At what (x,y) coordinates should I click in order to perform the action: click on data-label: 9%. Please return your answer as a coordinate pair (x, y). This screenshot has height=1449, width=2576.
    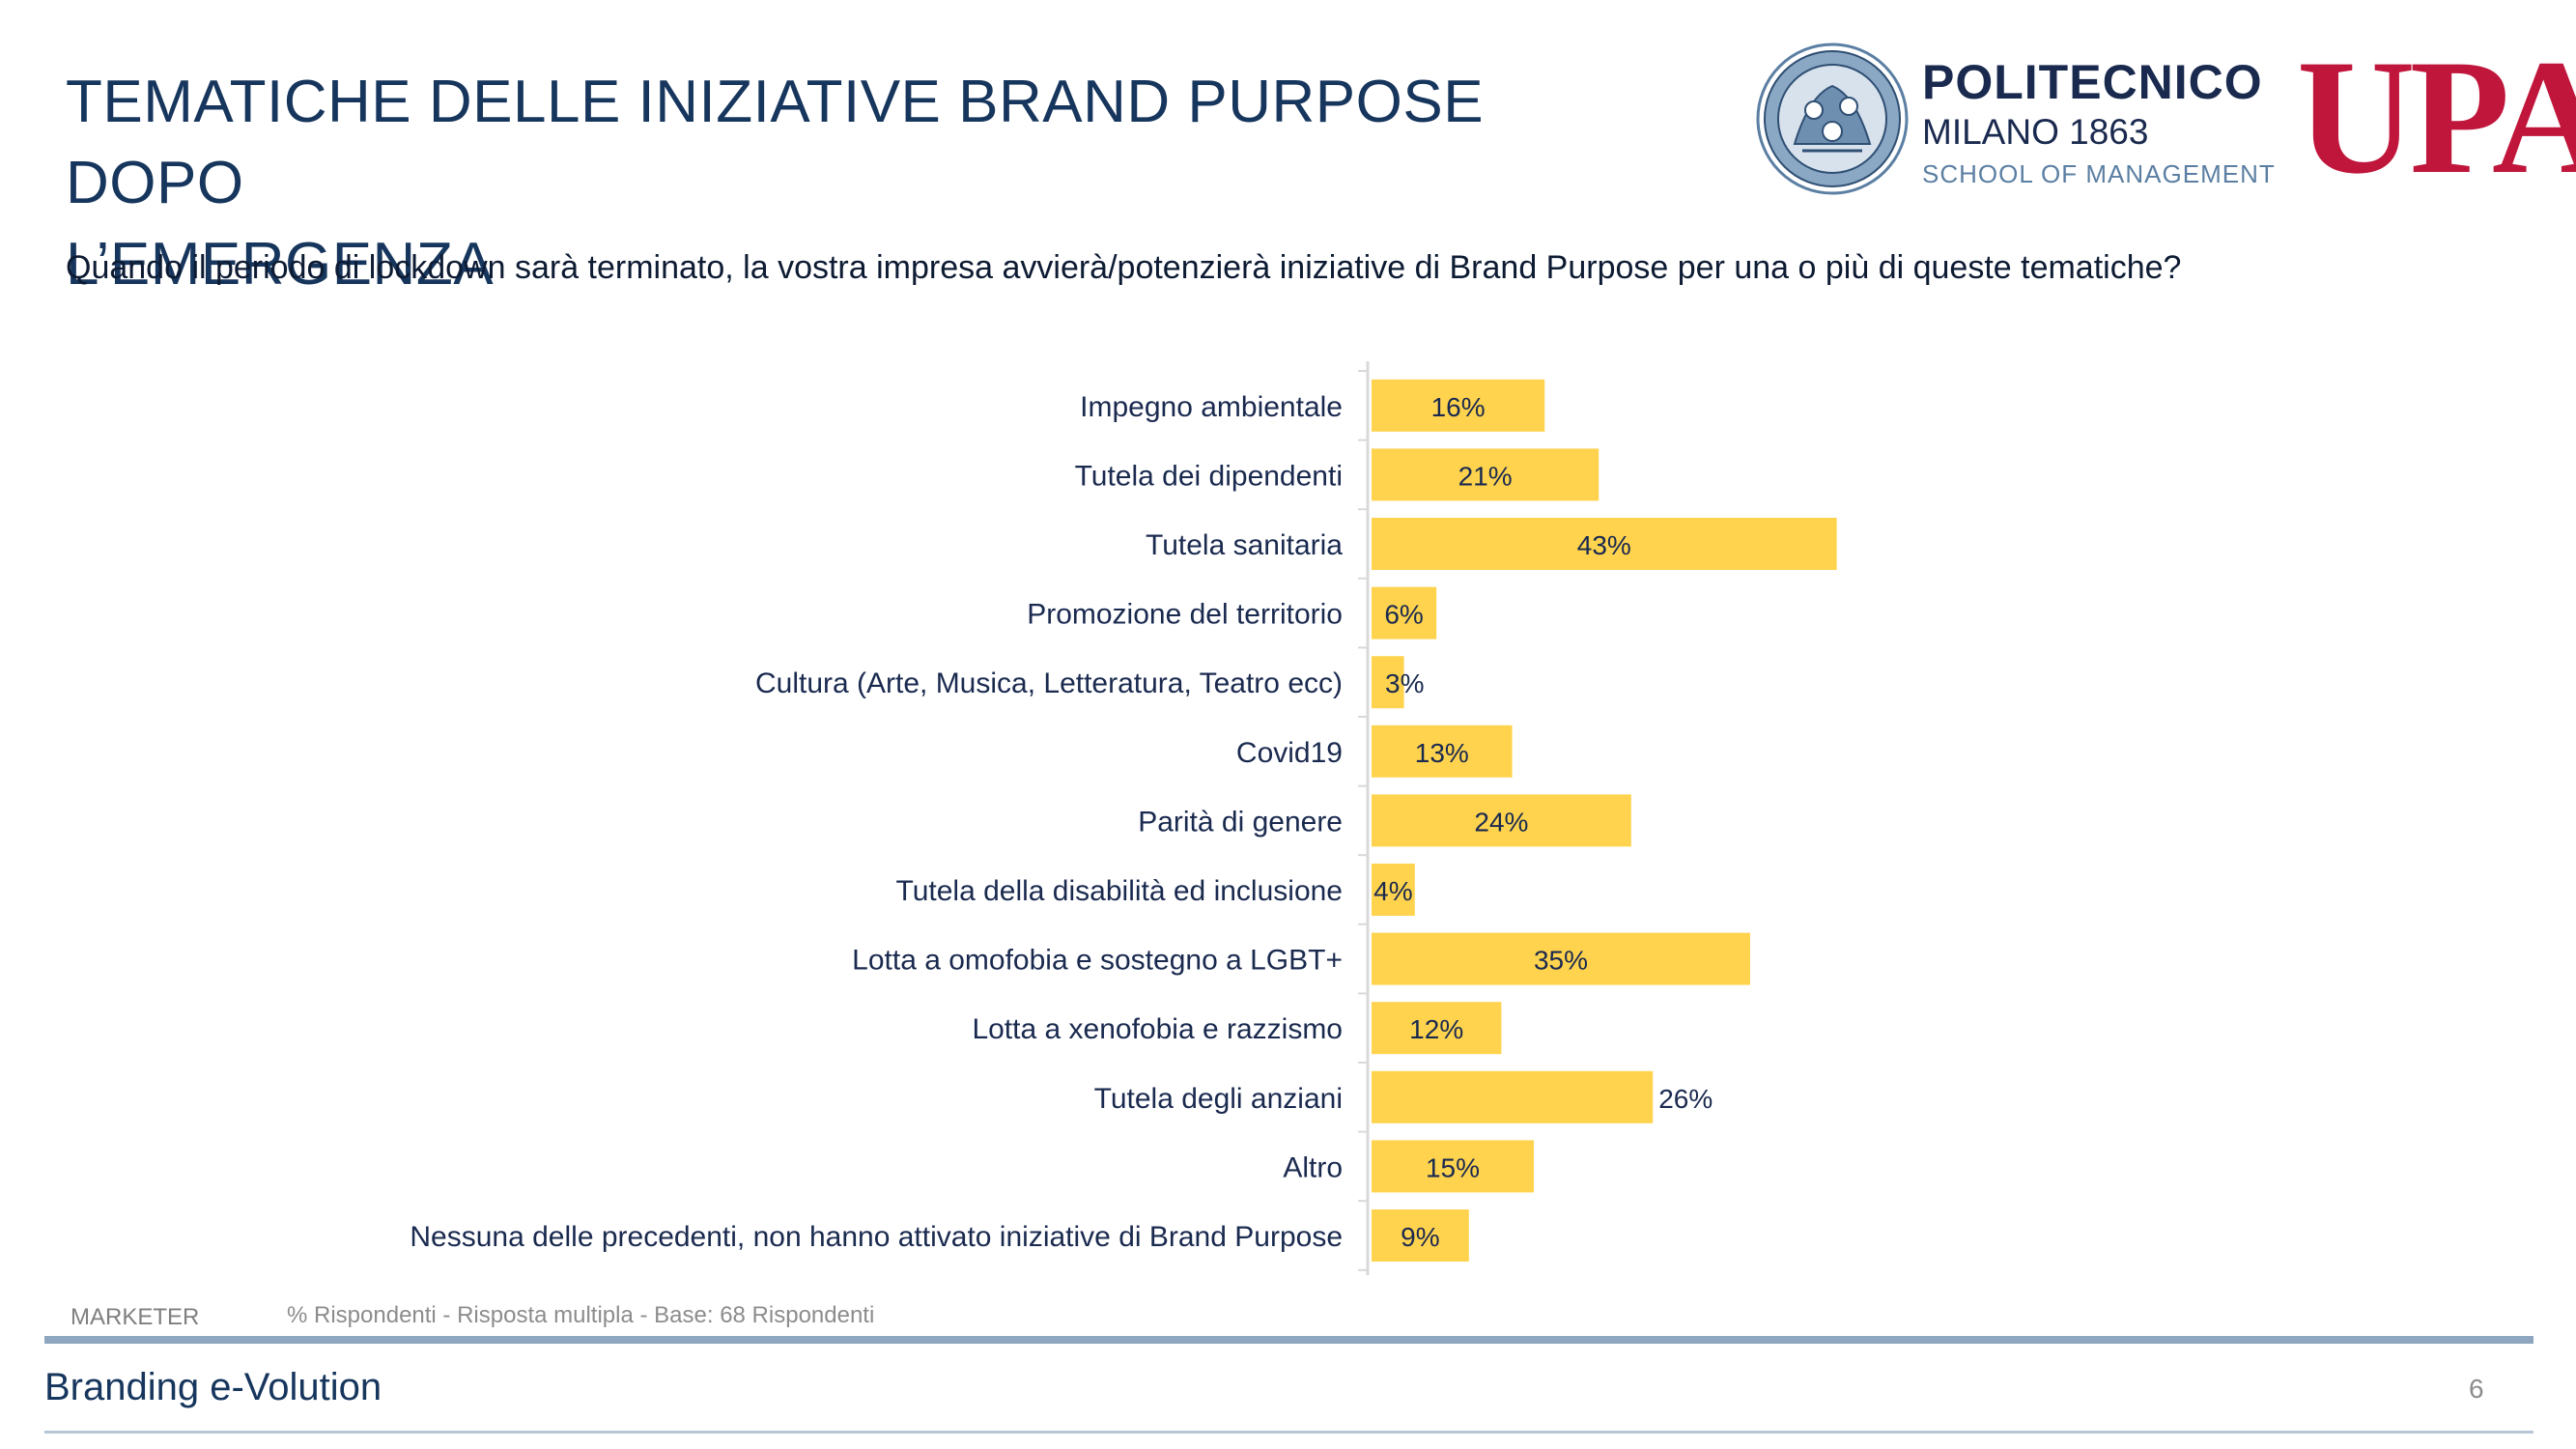
    Looking at the image, I should click on (1420, 1237).